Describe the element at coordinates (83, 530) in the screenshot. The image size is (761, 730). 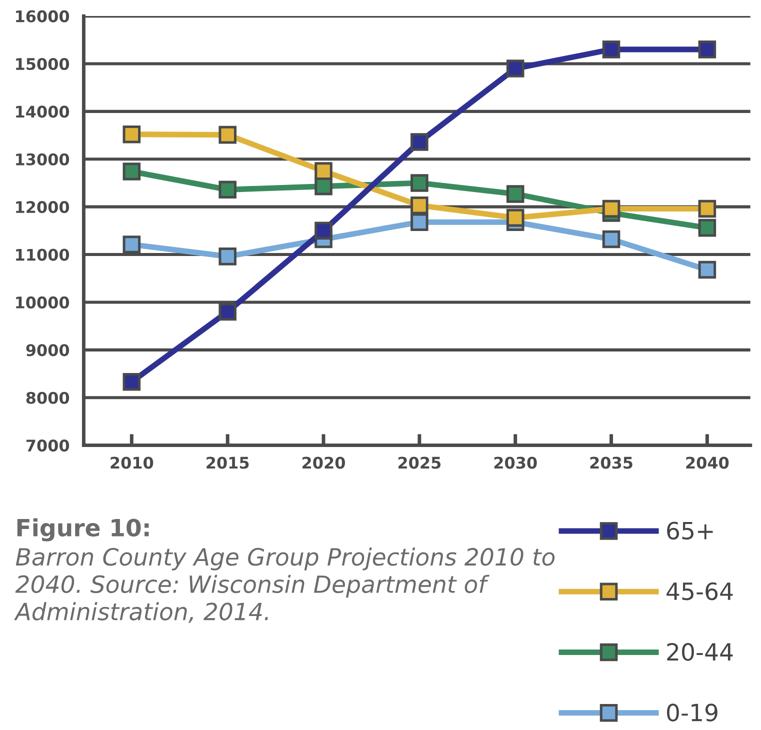
I see `caption: Figure 10:` at that location.